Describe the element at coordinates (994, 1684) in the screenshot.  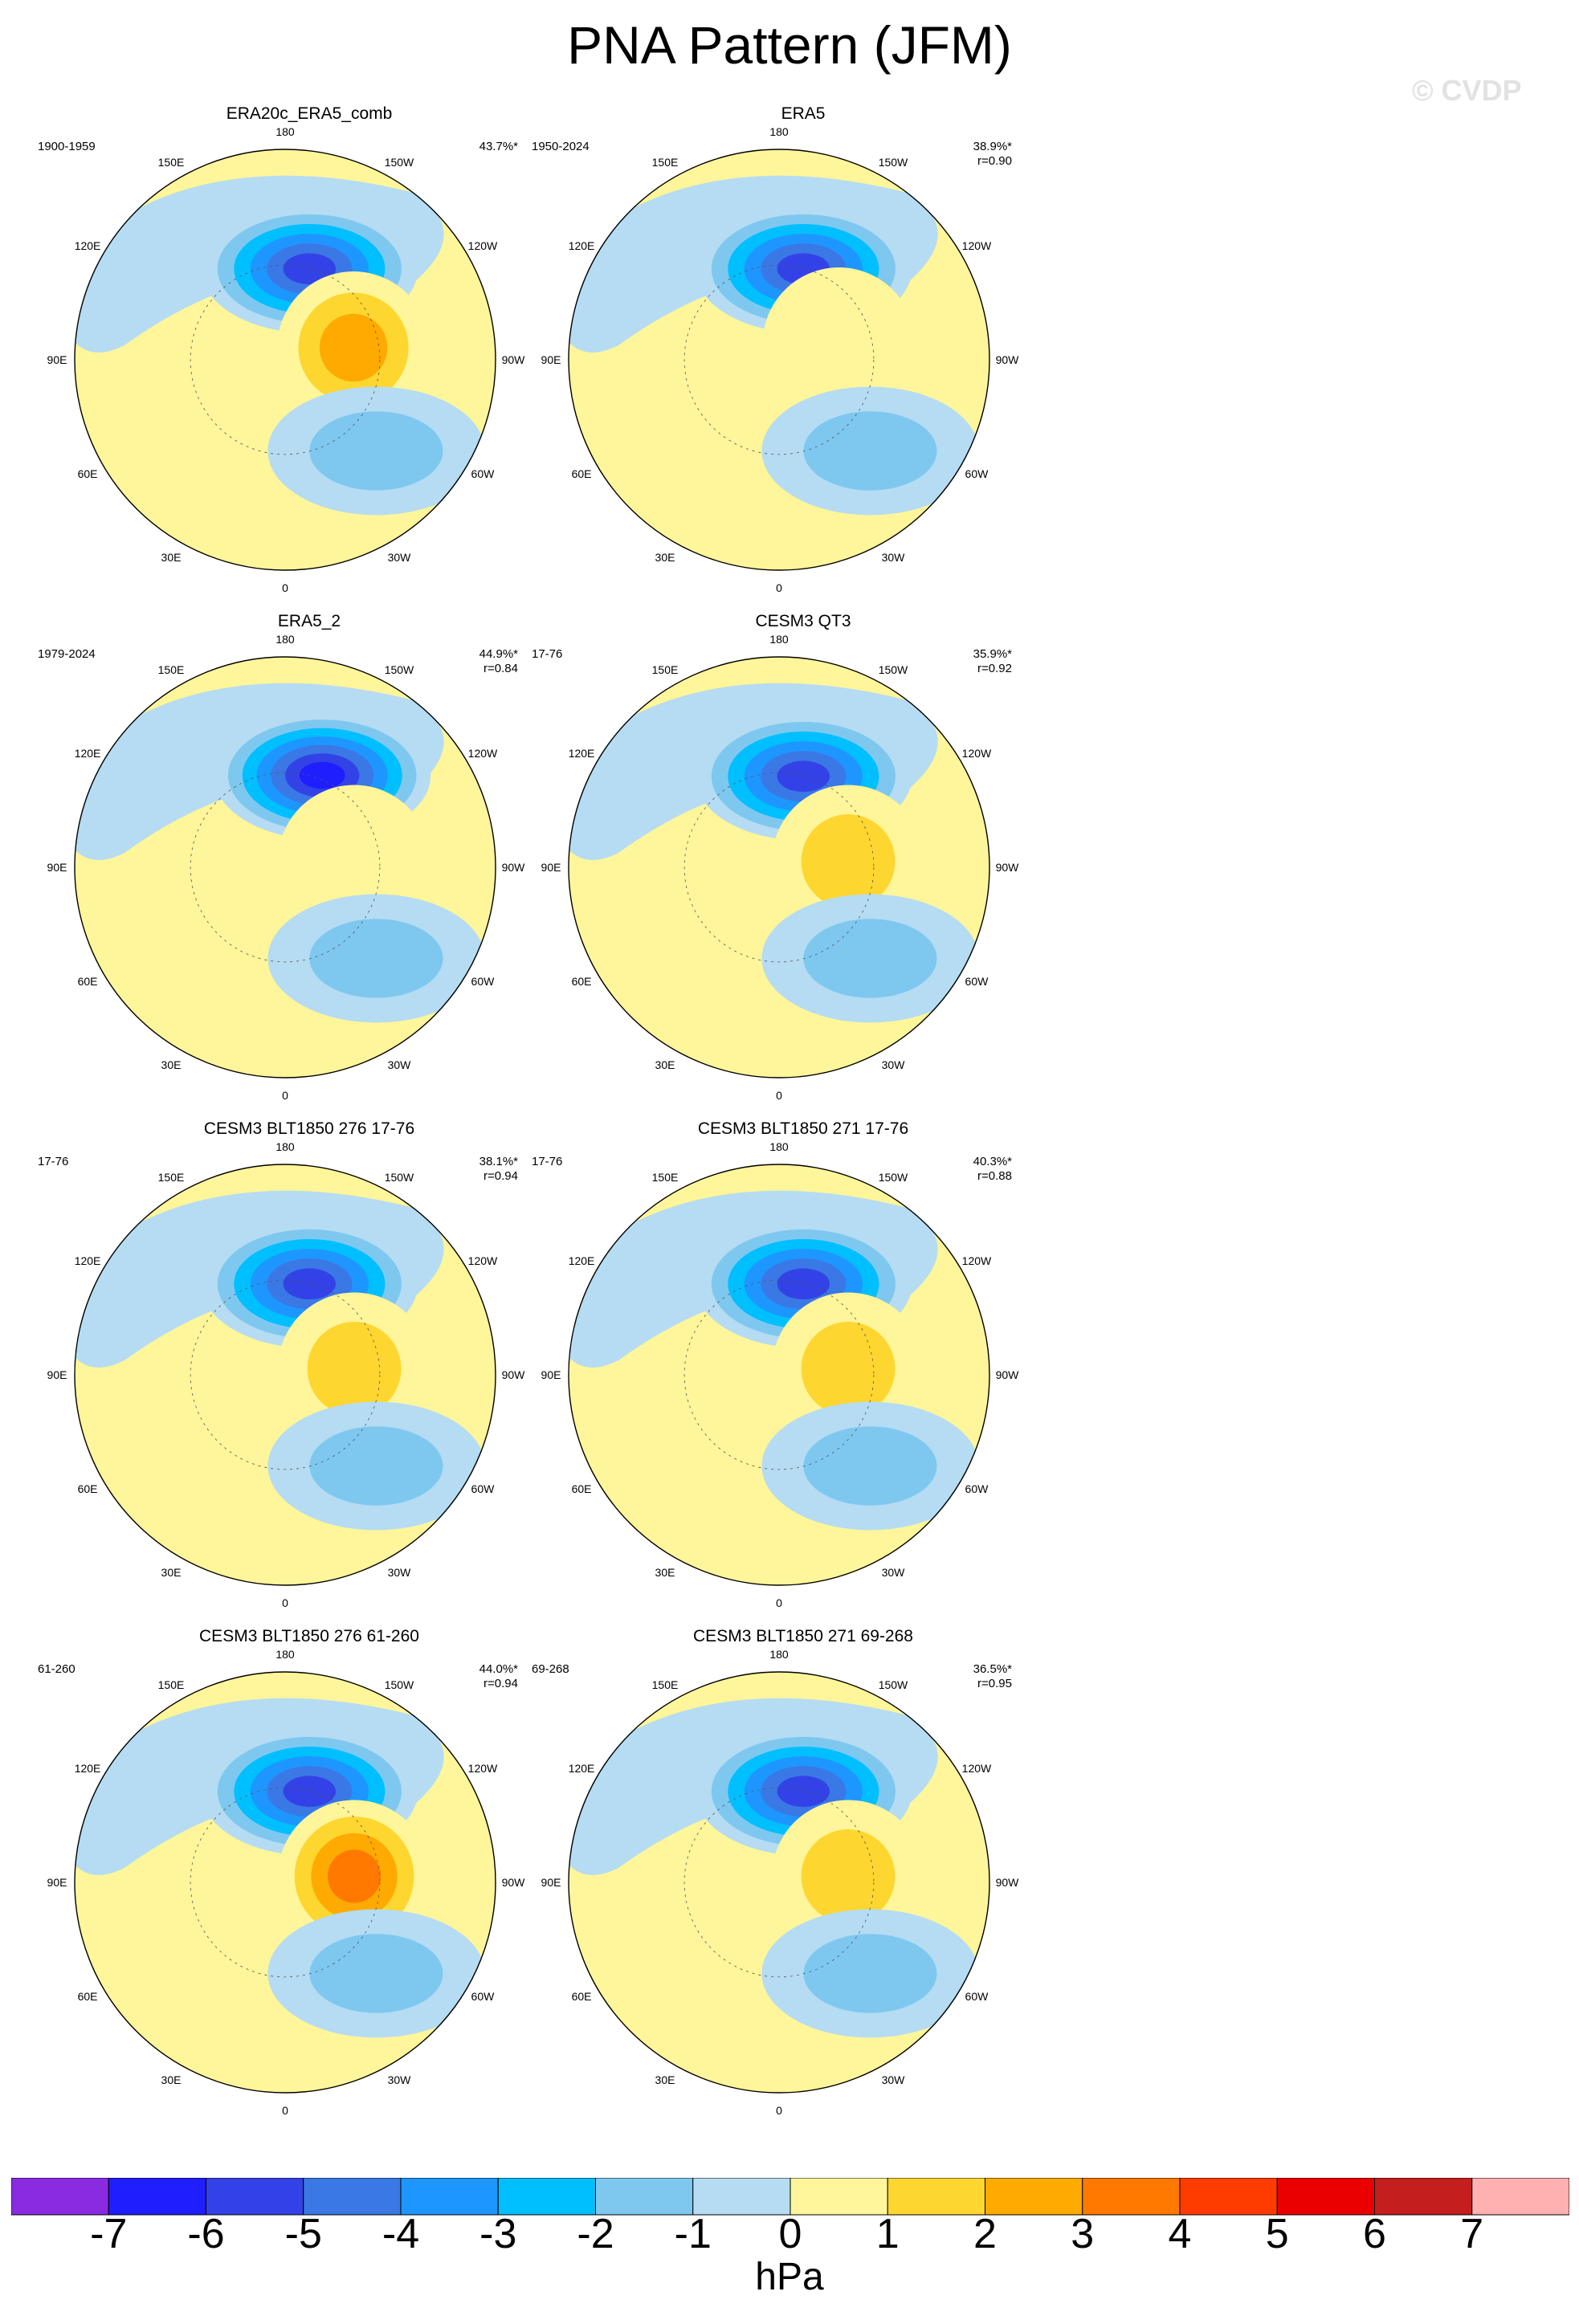
I see `panel-correlation: r=0.95` at that location.